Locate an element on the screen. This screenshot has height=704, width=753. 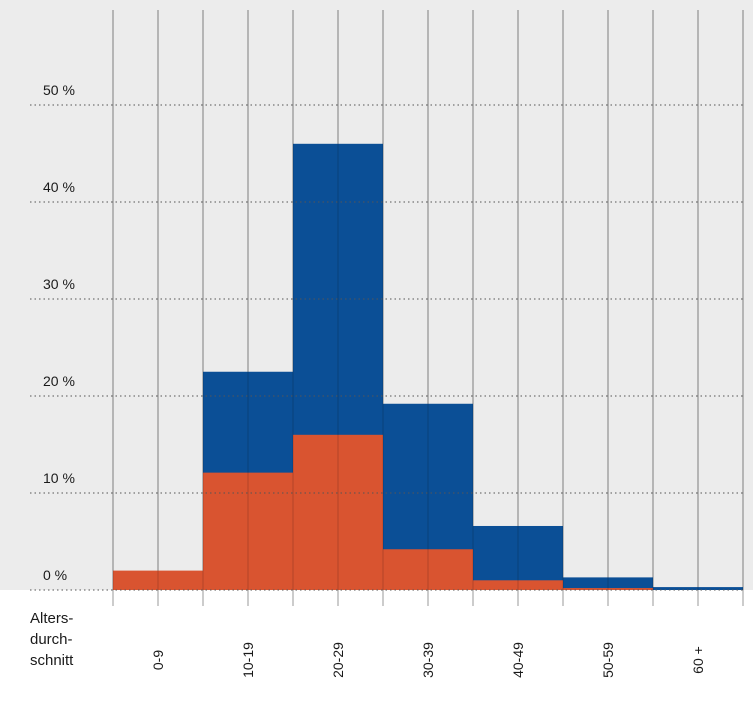
y-tick-label: 10 % is located at coordinates (59, 478).